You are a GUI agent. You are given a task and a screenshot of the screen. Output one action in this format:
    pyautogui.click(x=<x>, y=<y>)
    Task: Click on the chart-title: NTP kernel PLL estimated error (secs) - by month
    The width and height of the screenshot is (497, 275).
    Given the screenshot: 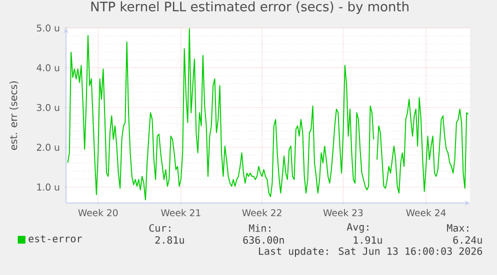 What is the action you would take?
    pyautogui.click(x=249, y=7)
    